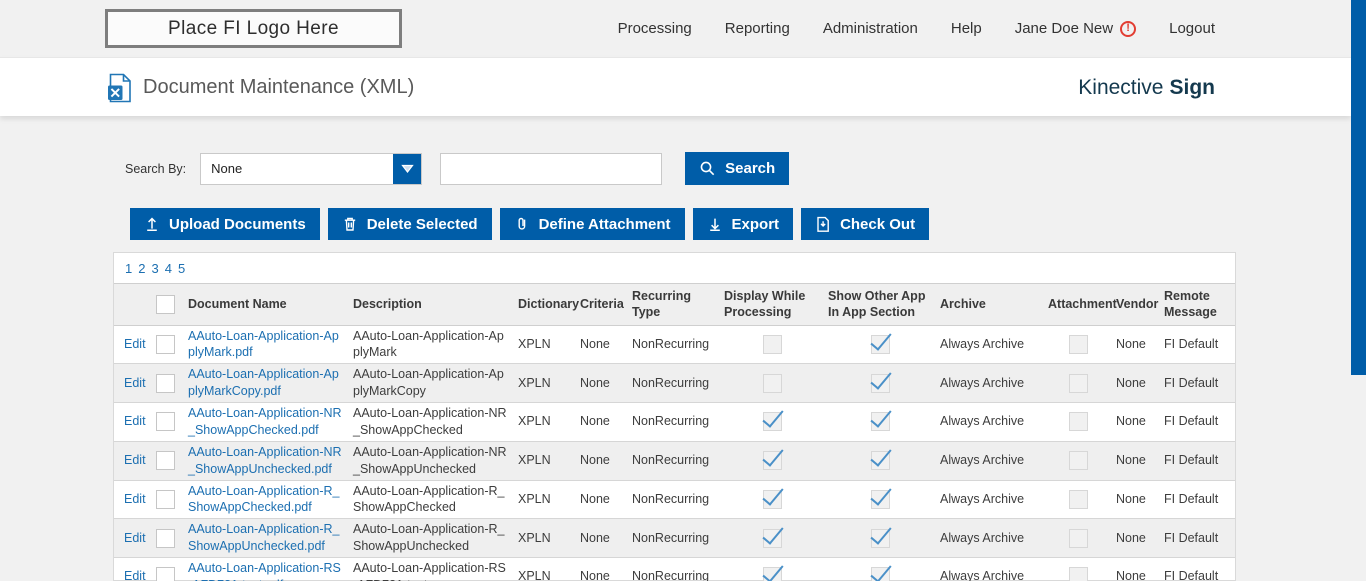 The width and height of the screenshot is (1366, 581). I want to click on brand-bold: Sign, so click(1192, 87).